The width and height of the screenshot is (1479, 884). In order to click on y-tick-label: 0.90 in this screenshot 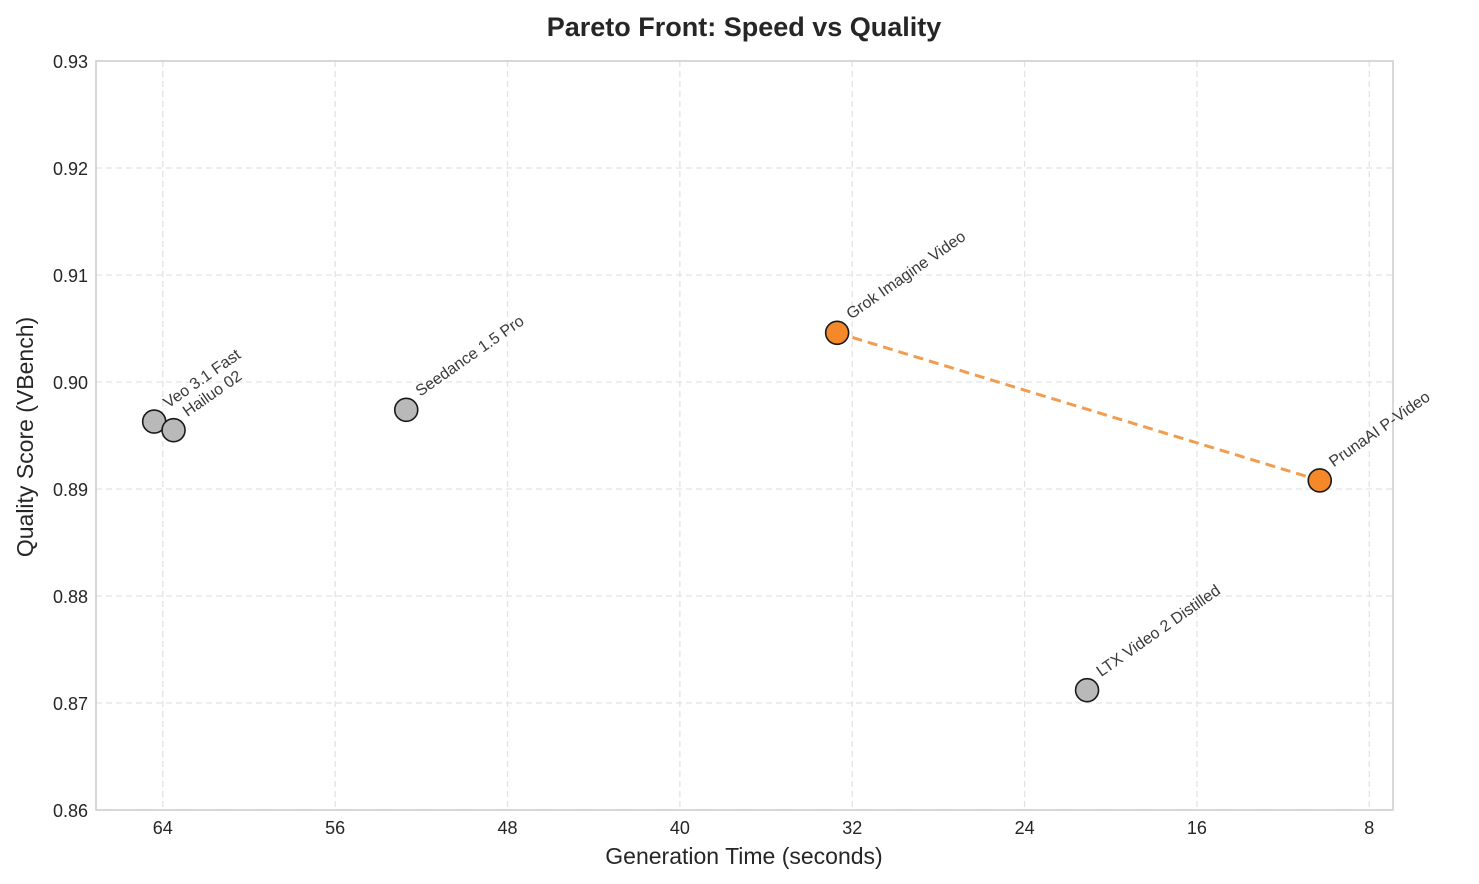, I will do `click(70, 383)`.